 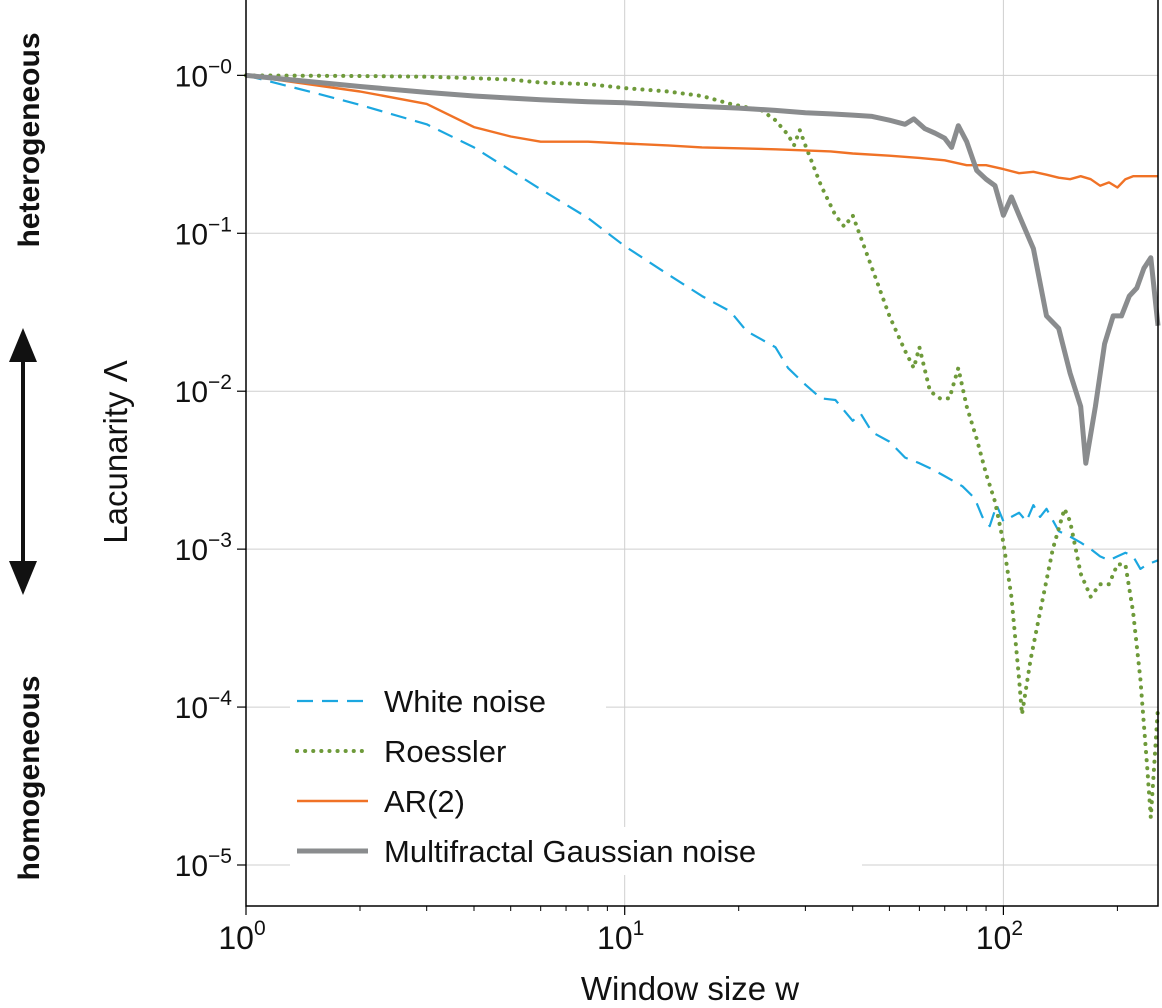 I want to click on y-tick-label: 10⁻³, so click(x=203, y=548).